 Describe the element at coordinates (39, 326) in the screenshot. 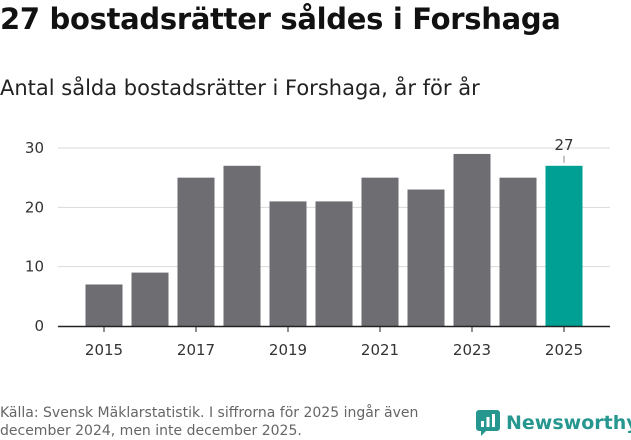

I see `y-tick-label: 0` at that location.